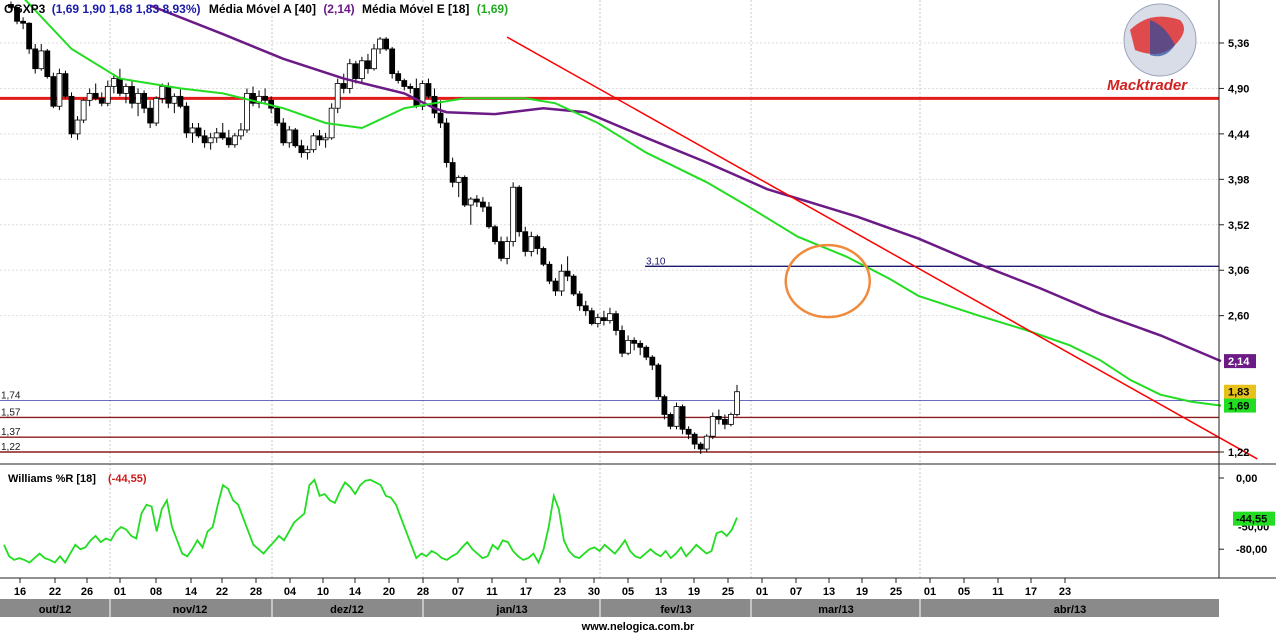 This screenshot has height=641, width=1276. I want to click on date-tick-label: 19, so click(694, 592).